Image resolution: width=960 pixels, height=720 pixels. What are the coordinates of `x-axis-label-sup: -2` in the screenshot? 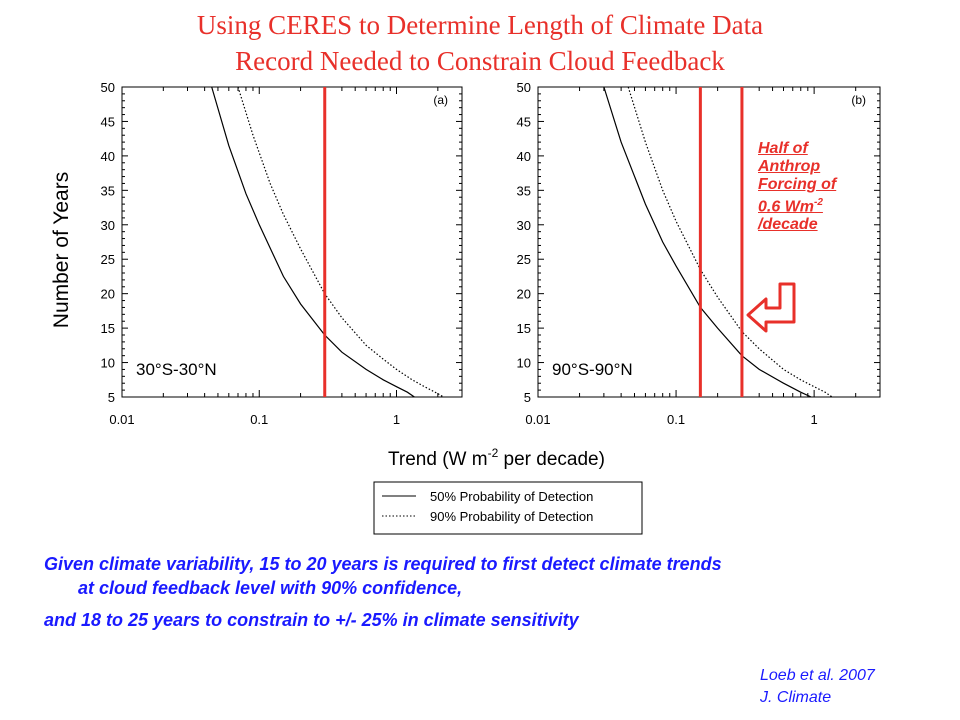 It's located at (493, 453).